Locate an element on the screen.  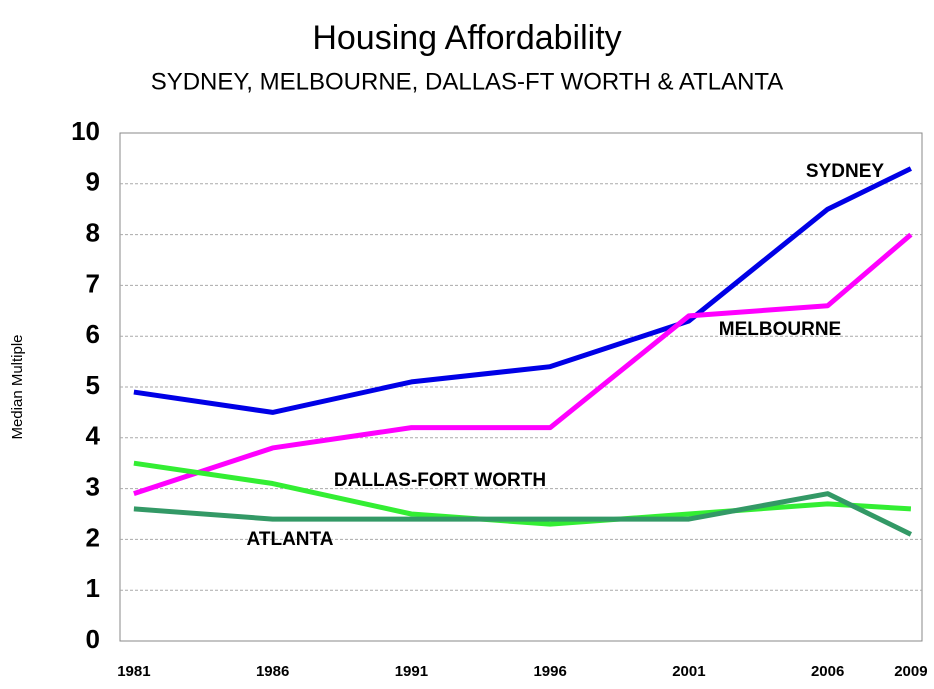
series-label: ATLANTA is located at coordinates (290, 539).